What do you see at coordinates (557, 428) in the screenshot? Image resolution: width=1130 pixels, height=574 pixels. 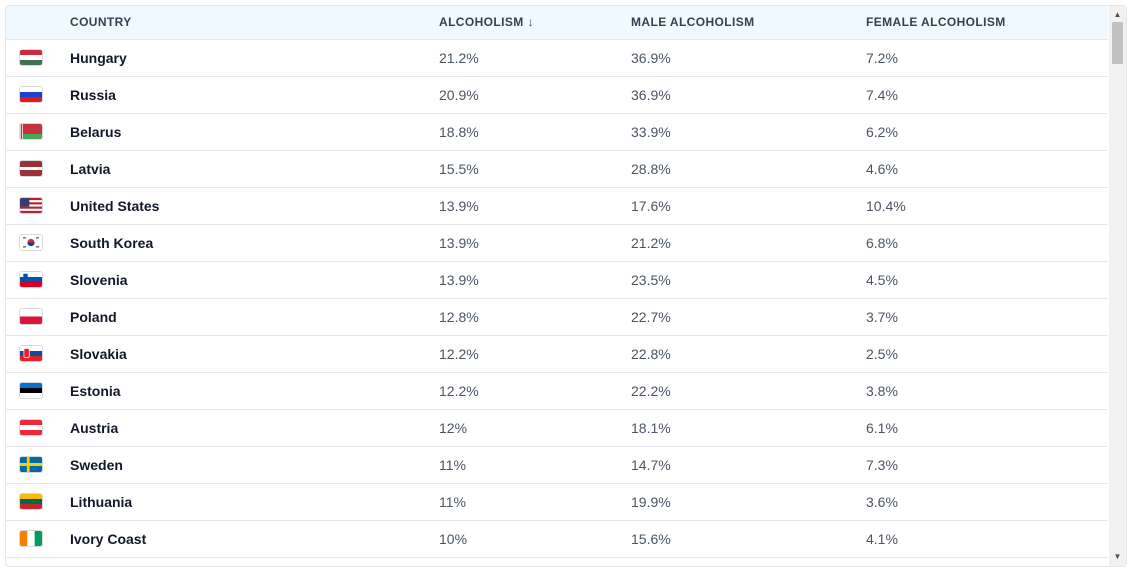 I see `table-row: Austria 12% 18.1% 6.1%` at bounding box center [557, 428].